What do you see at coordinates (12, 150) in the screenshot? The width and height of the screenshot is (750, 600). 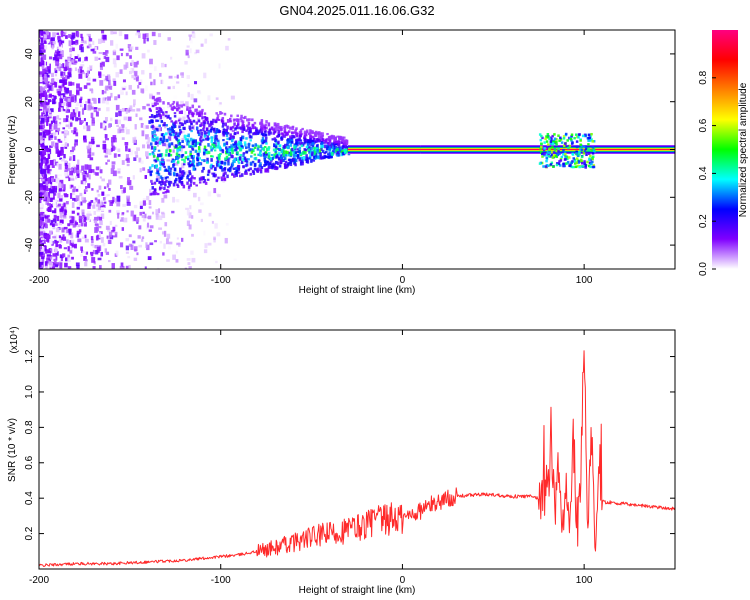 I see `spectrogram-y-label: Frequency (Hz)` at bounding box center [12, 150].